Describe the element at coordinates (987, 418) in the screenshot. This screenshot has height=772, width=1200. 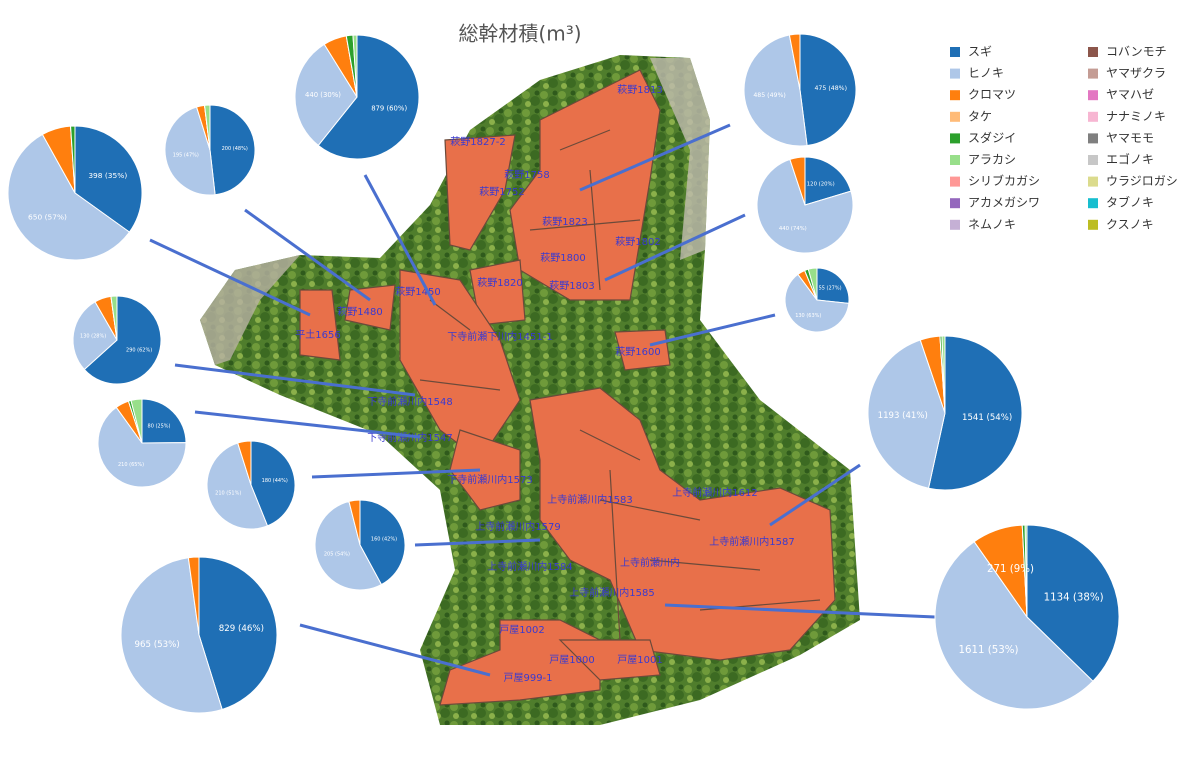
I see `slice-label: 1541 (54%)` at that location.